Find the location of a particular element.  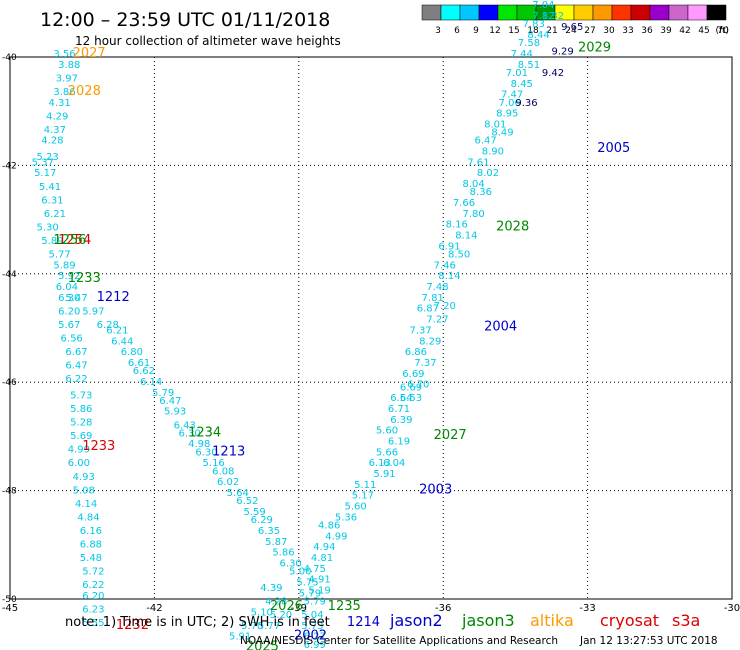

colorbar-tick-label: 45 is located at coordinates (703, 31).